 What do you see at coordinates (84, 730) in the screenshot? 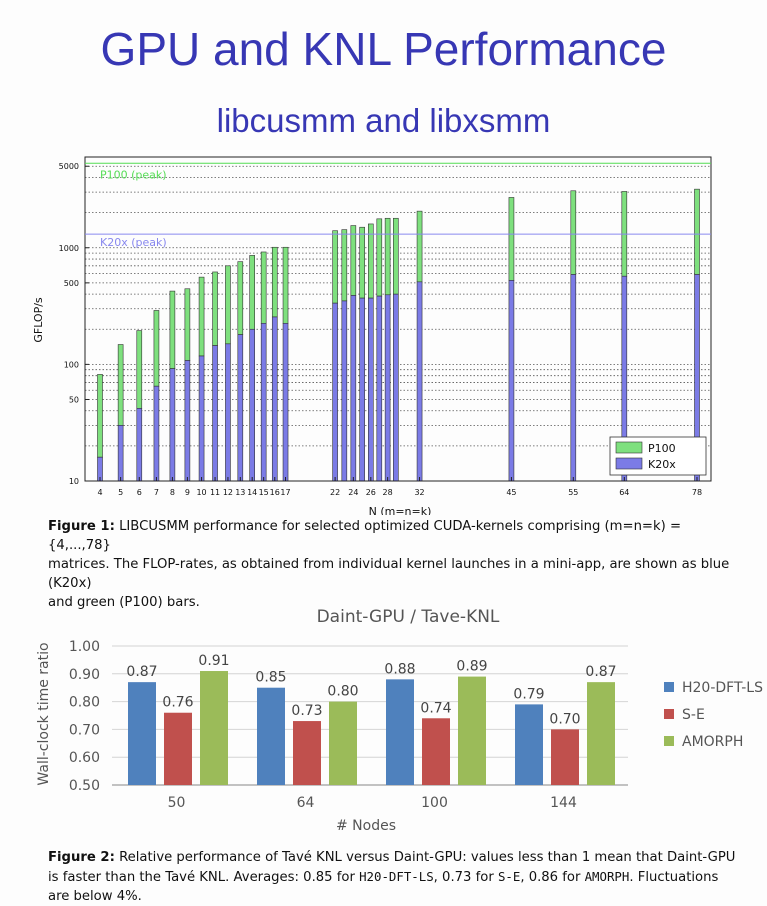
I see `figure2-ytick-label: 0.70` at bounding box center [84, 730].